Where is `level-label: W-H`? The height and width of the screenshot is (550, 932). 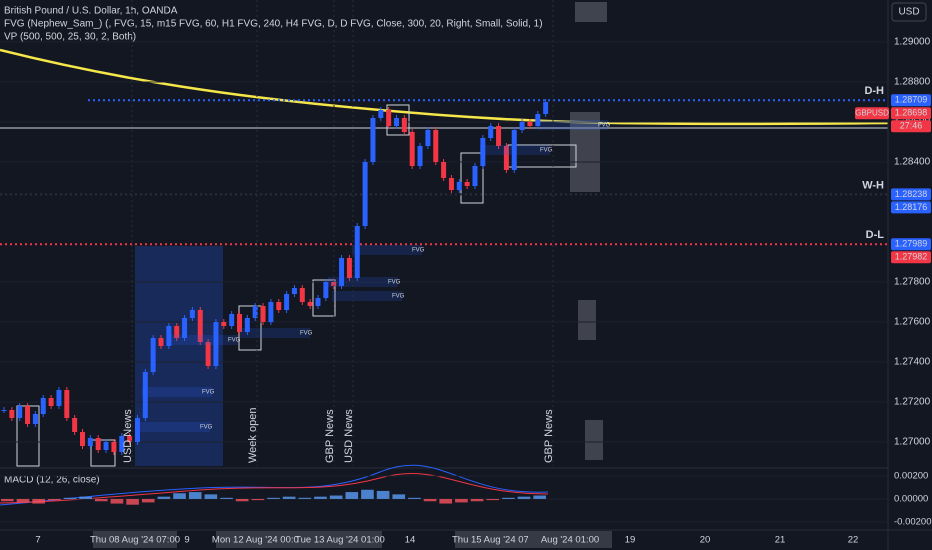
level-label: W-H is located at coordinates (873, 185).